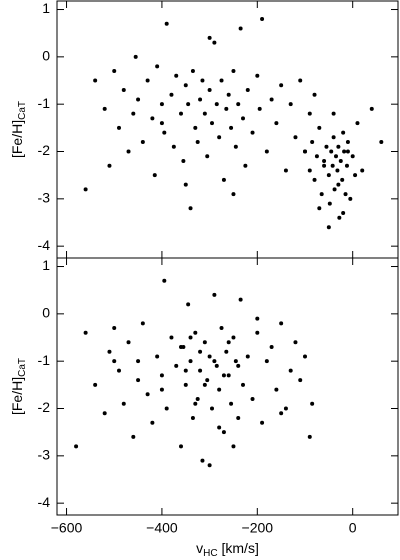  I want to click on x-tick-label: 0, so click(353, 528).